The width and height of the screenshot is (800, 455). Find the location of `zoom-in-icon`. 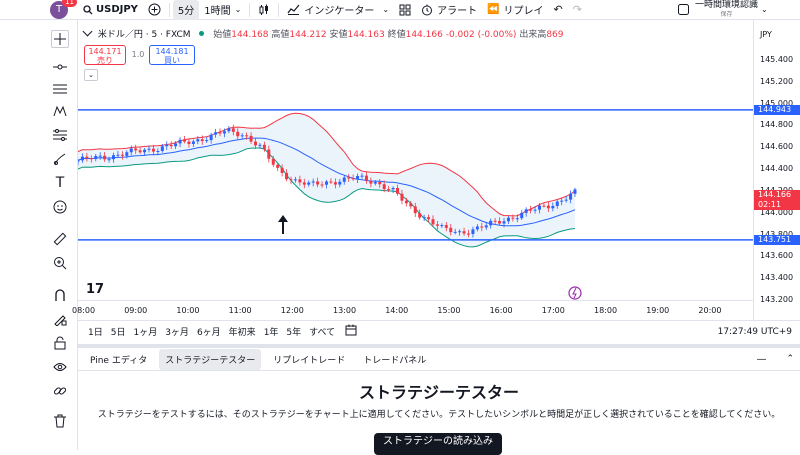

zoom-in-icon is located at coordinates (60, 263).